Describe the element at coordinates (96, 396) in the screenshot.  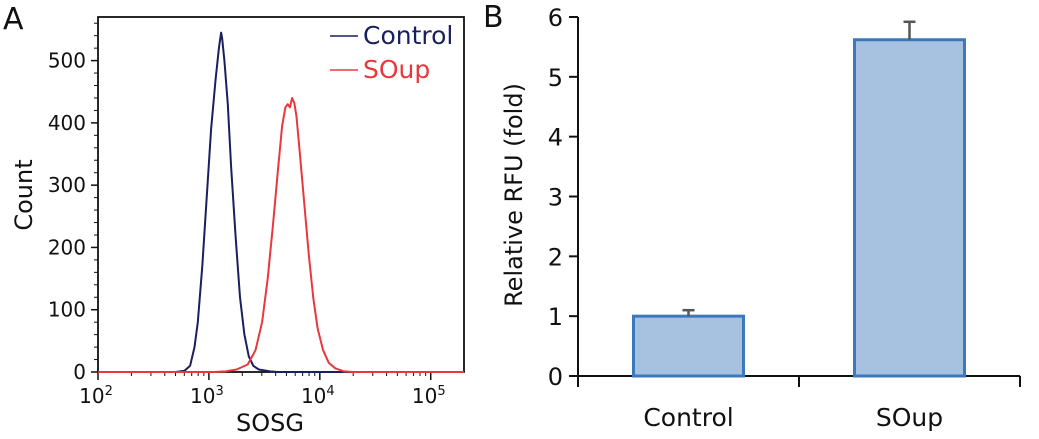
I see `x-tick-label: 102` at that location.